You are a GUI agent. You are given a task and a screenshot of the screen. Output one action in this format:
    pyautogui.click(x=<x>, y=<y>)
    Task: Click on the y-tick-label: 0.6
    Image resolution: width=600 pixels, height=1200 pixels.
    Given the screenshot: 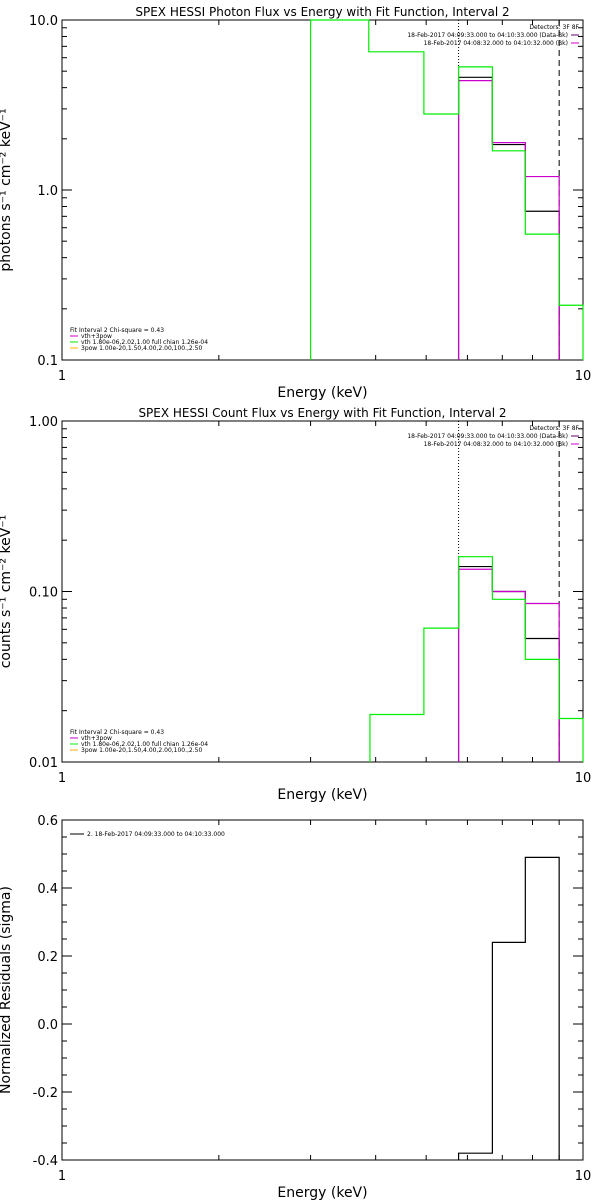 What is the action you would take?
    pyautogui.click(x=47, y=821)
    